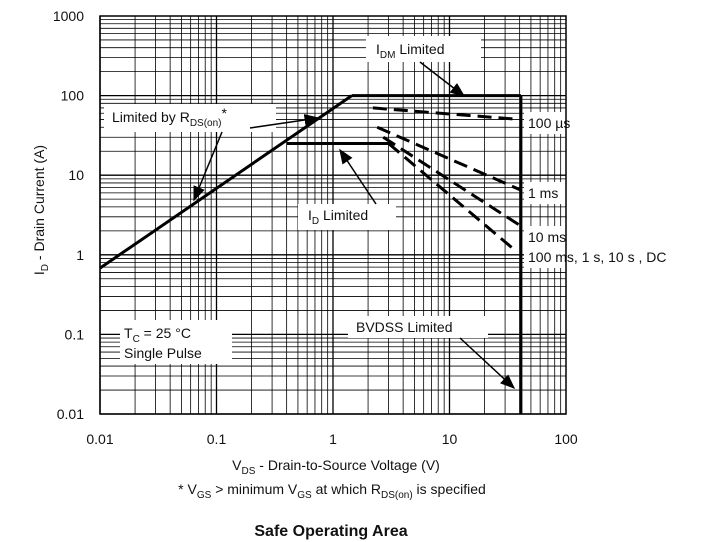  What do you see at coordinates (41, 210) in the screenshot?
I see `y-axis-label: ID - Drain Current (A)` at bounding box center [41, 210].